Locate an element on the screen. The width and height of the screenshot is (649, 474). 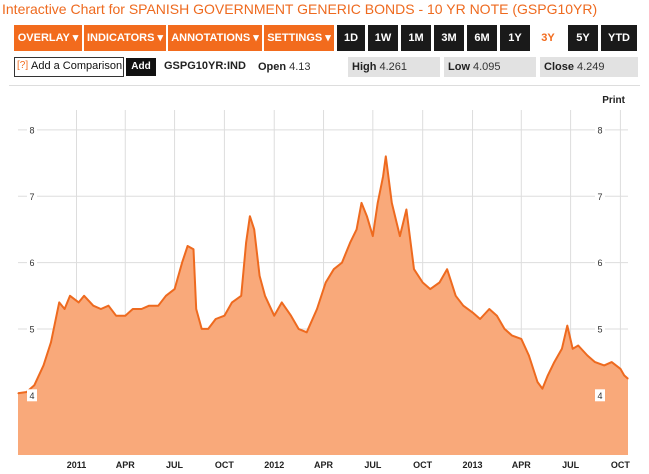
y-tick-label-right: 7 is located at coordinates (599, 197).